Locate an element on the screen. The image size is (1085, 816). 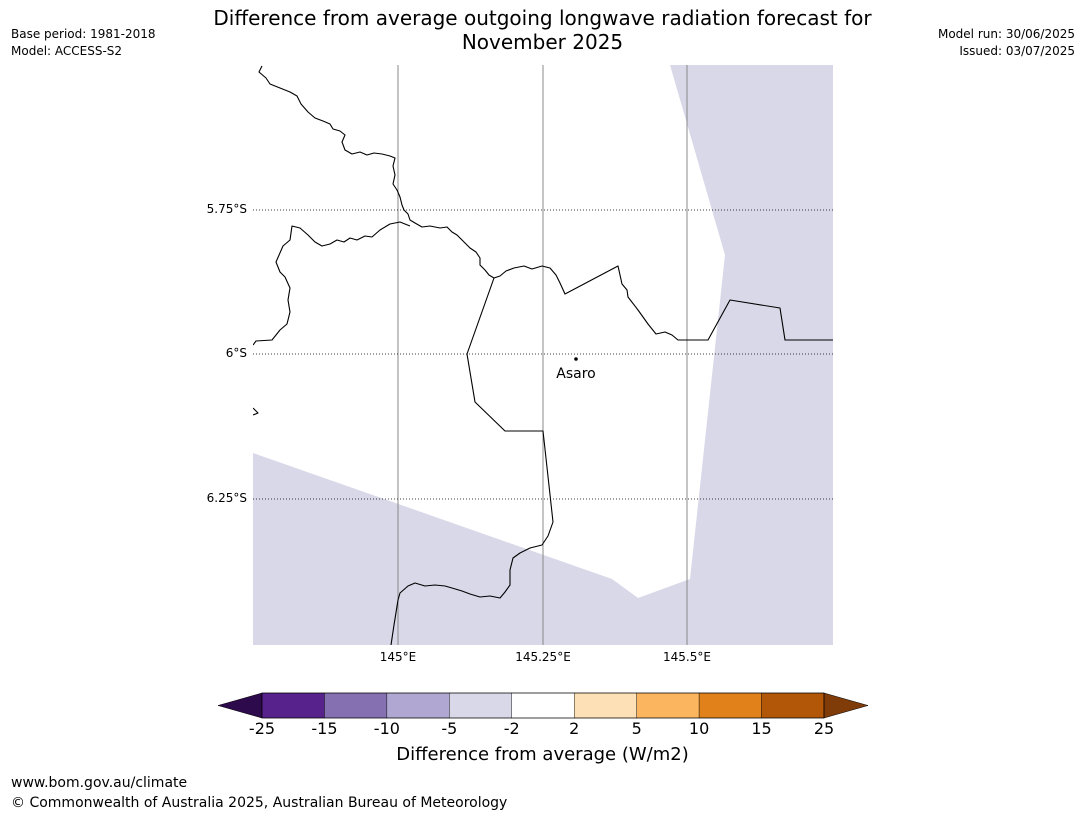
title-line-2: November 2025 is located at coordinates (542, 42).